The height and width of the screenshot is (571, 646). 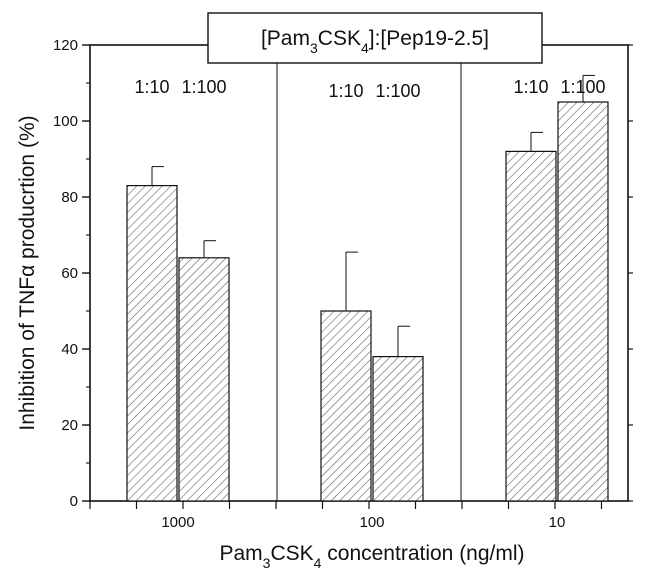 I want to click on x-axis-title: Pam3CSK4 concentration (ng/ml), so click(x=371, y=556).